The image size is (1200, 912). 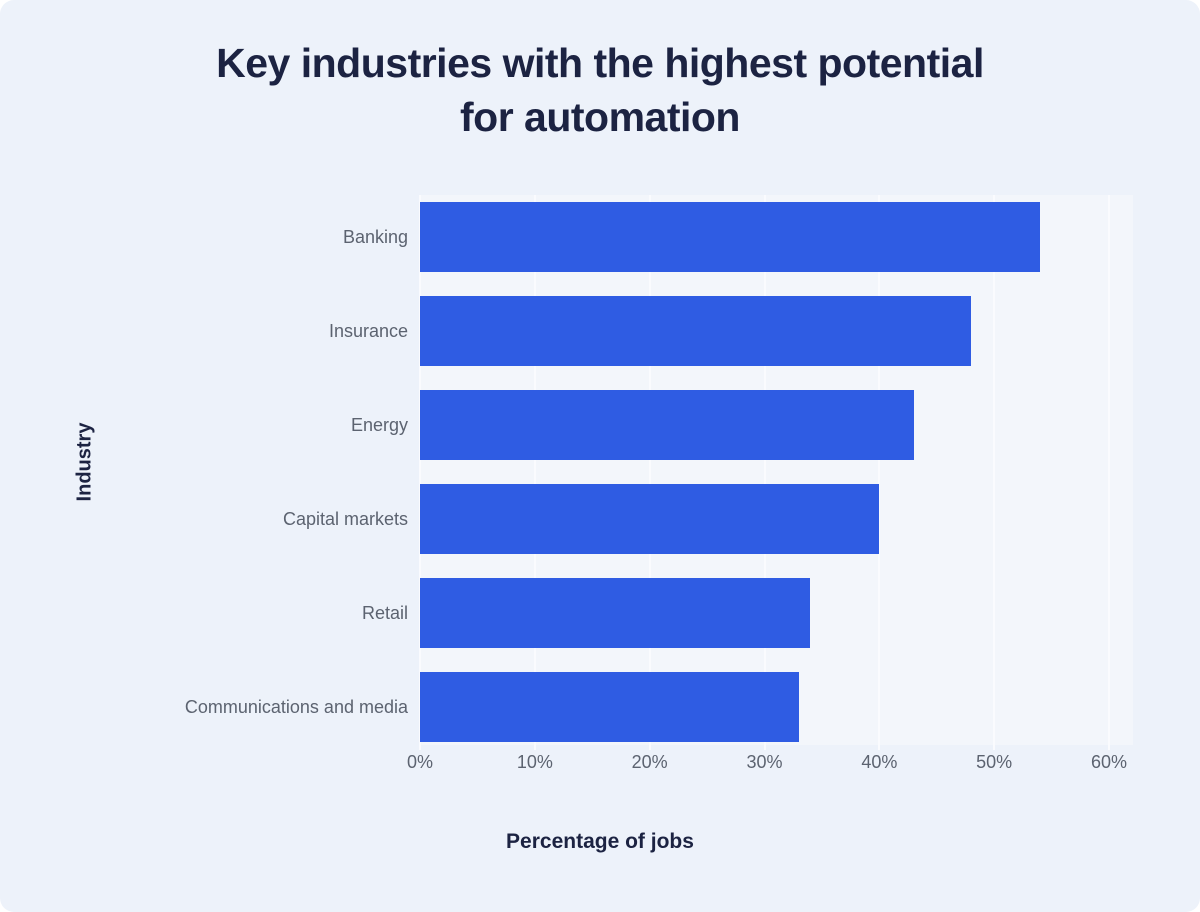 What do you see at coordinates (649, 762) in the screenshot?
I see `x-tick-label: 20%` at bounding box center [649, 762].